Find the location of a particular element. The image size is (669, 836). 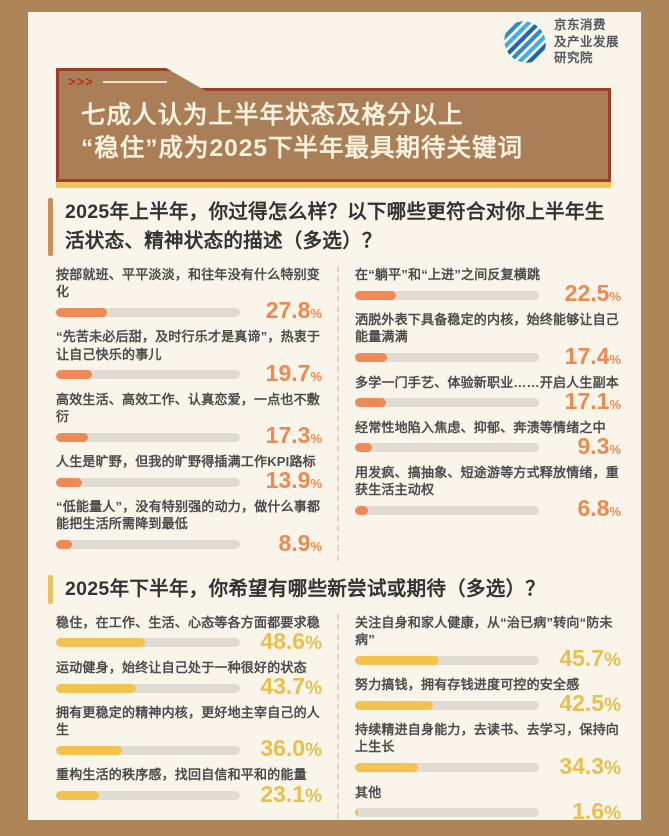

survey-option: 拥有更稳定的精神内核，更好地主宰自己的人生 36.0% is located at coordinates (189, 732).